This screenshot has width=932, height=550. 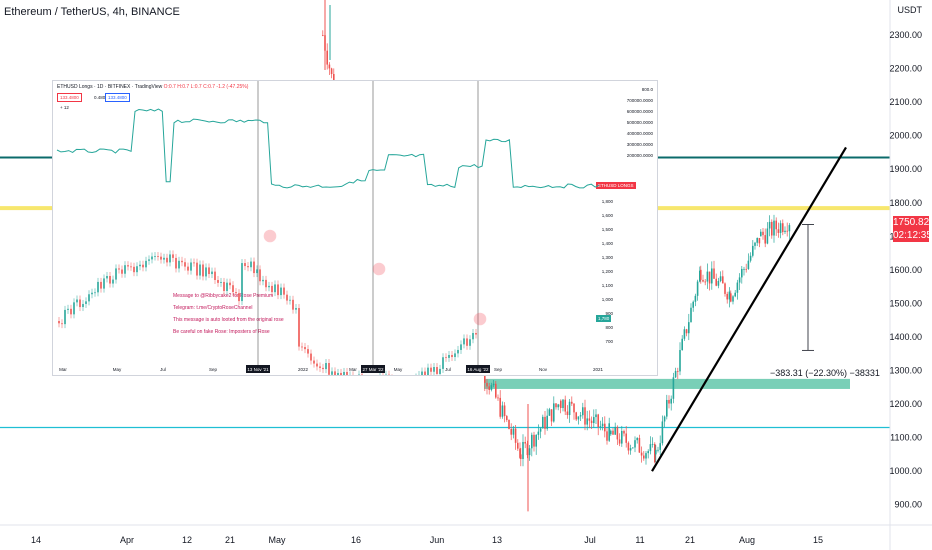 I want to click on inset-tag-top: ETHUSD LONGS, so click(x=616, y=185).